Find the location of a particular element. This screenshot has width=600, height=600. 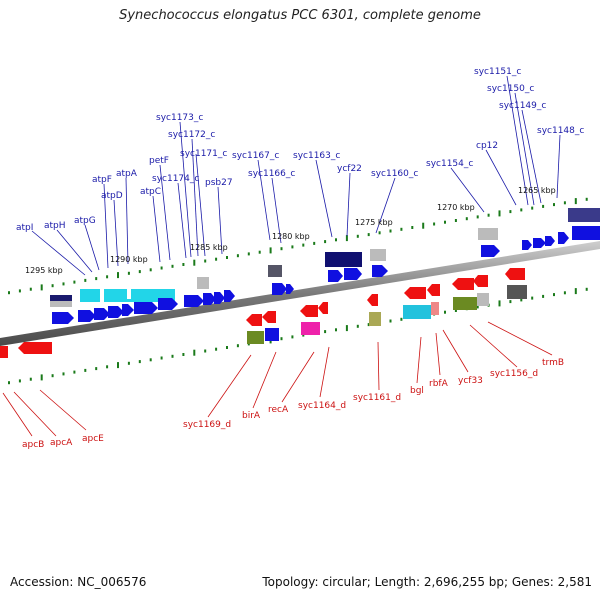

gene-label: syc1169_d is located at coordinates (207, 425).